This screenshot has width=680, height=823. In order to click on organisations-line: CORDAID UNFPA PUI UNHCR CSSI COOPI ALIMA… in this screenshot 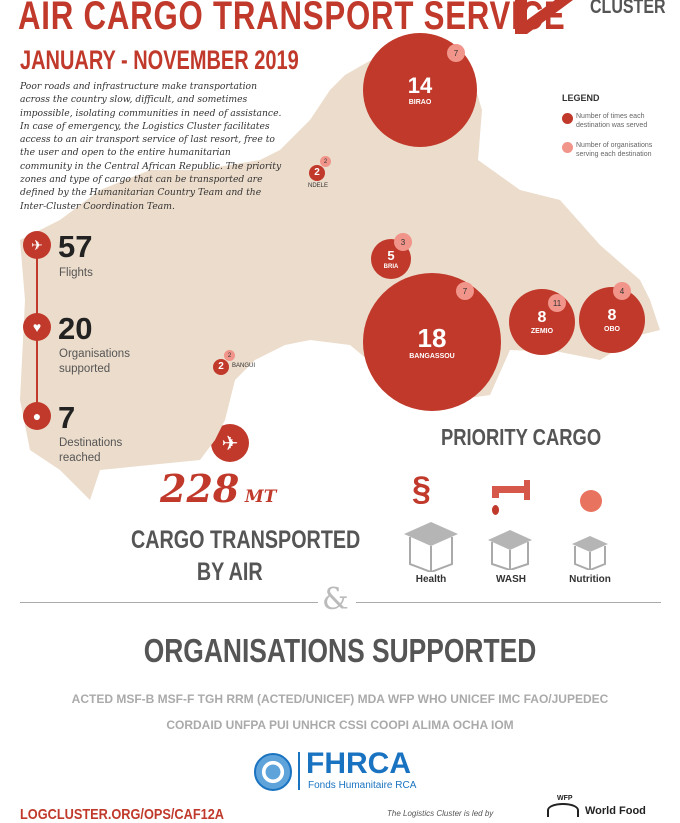, I will do `click(340, 725)`.